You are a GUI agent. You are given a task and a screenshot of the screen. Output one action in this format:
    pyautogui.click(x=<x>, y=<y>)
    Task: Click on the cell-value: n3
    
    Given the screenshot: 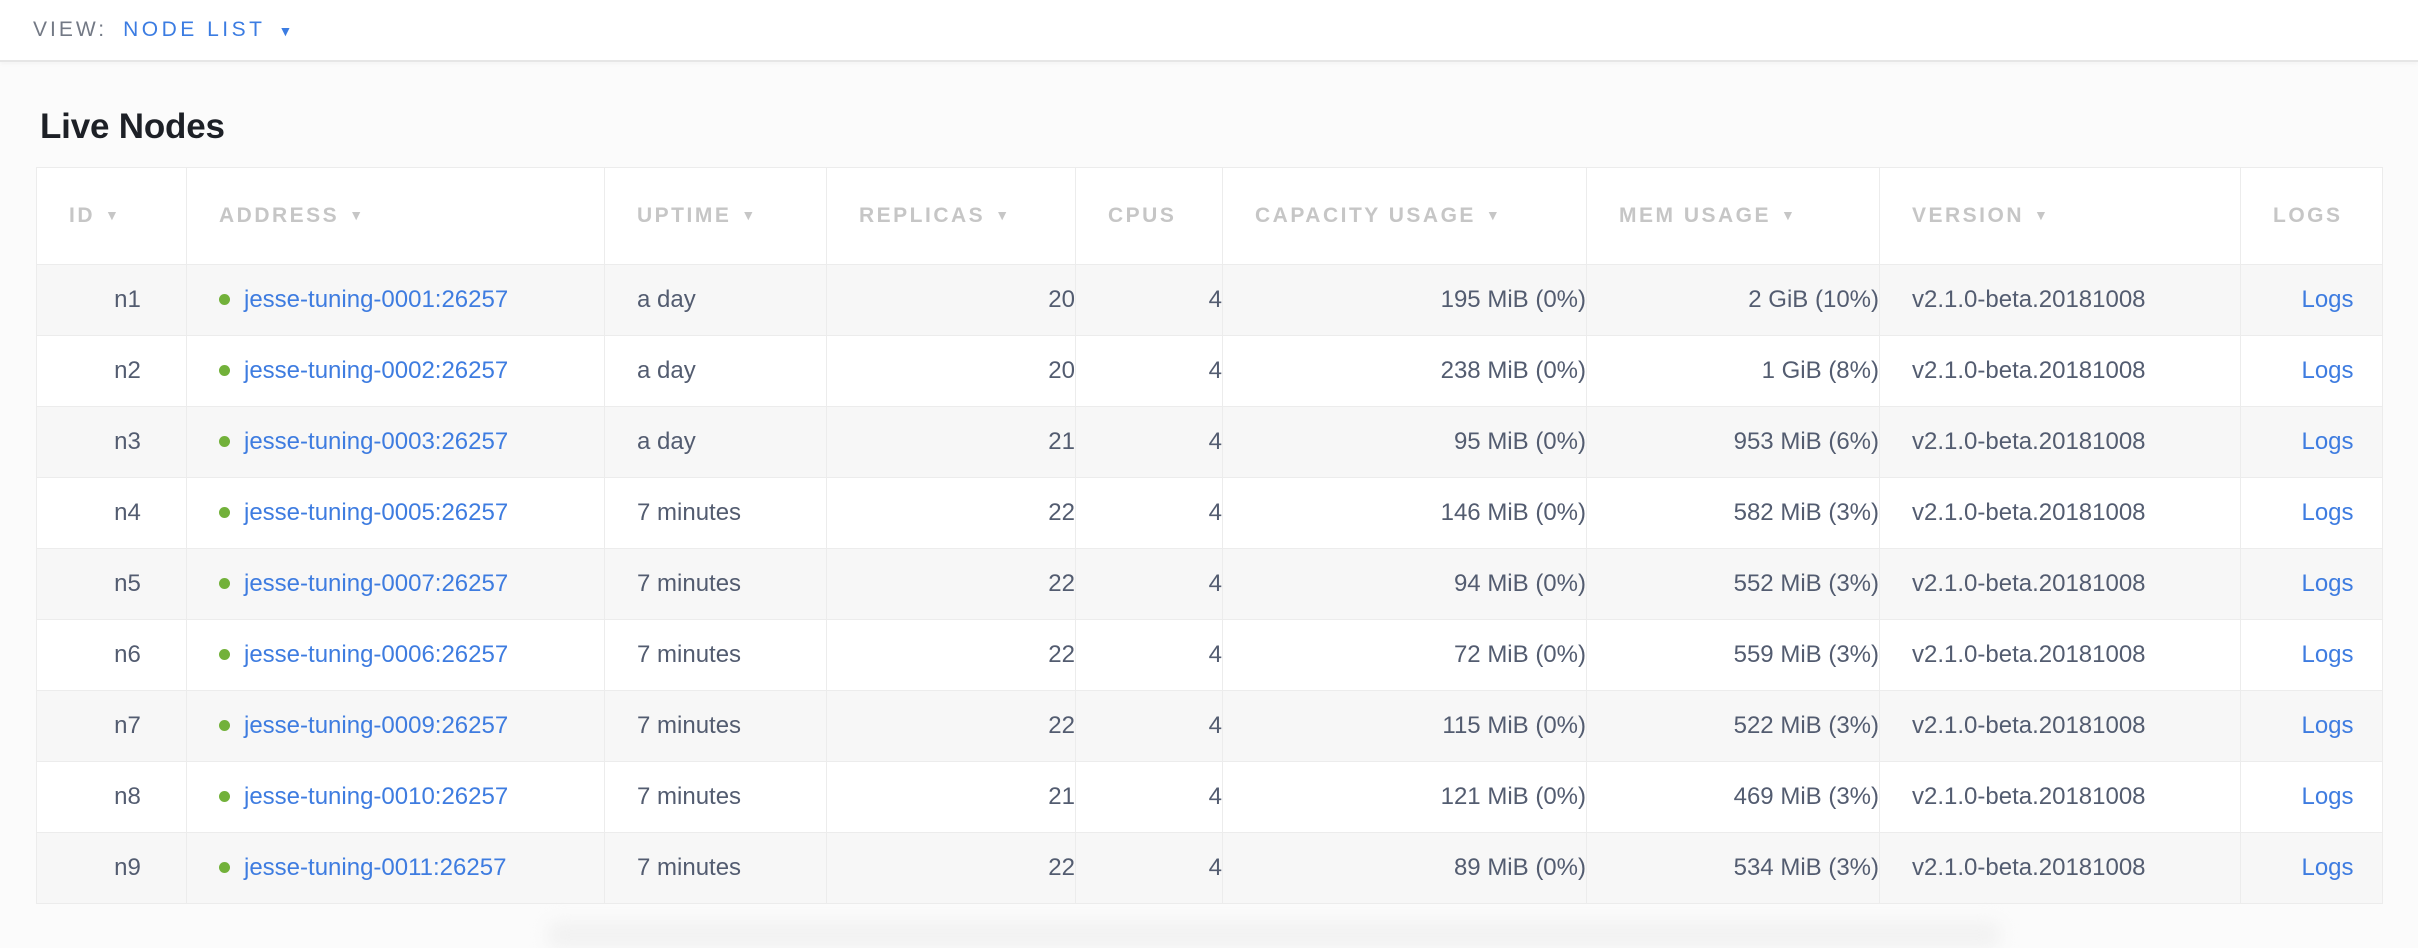 What is the action you would take?
    pyautogui.click(x=127, y=441)
    